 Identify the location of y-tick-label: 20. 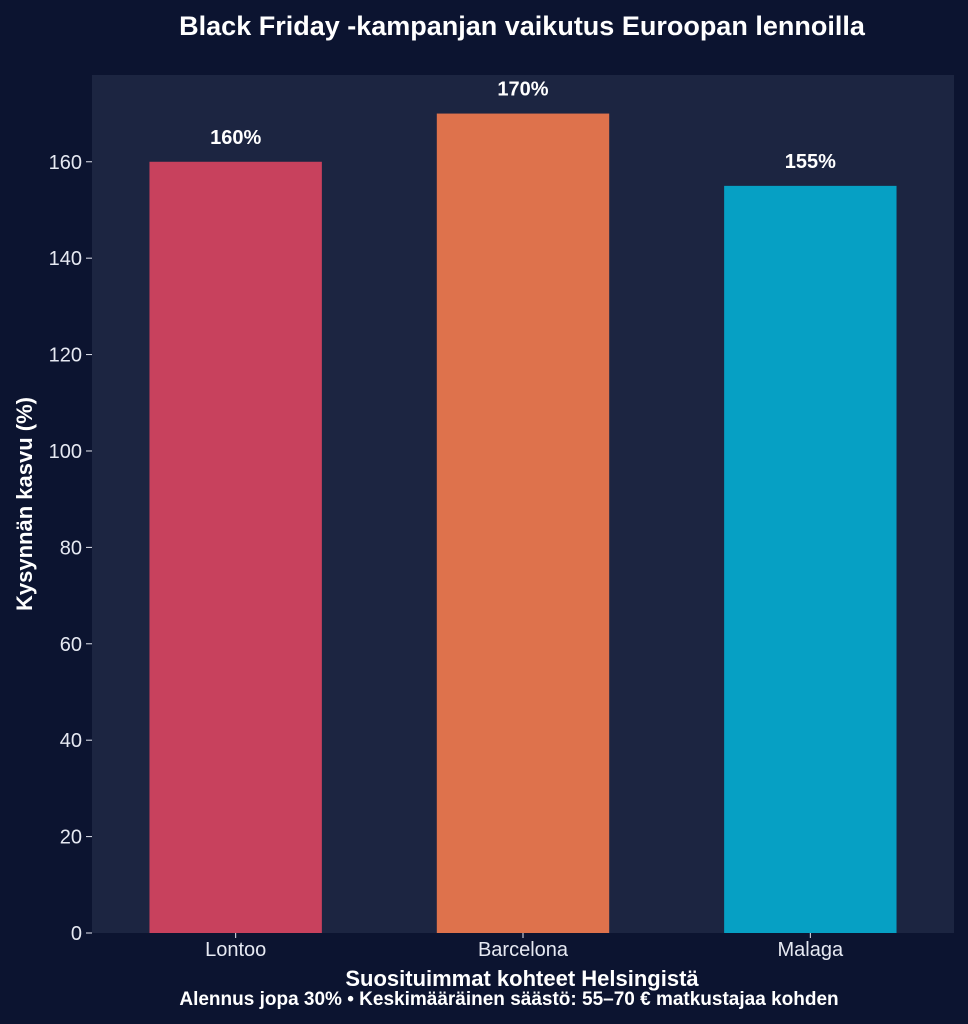
(71, 838).